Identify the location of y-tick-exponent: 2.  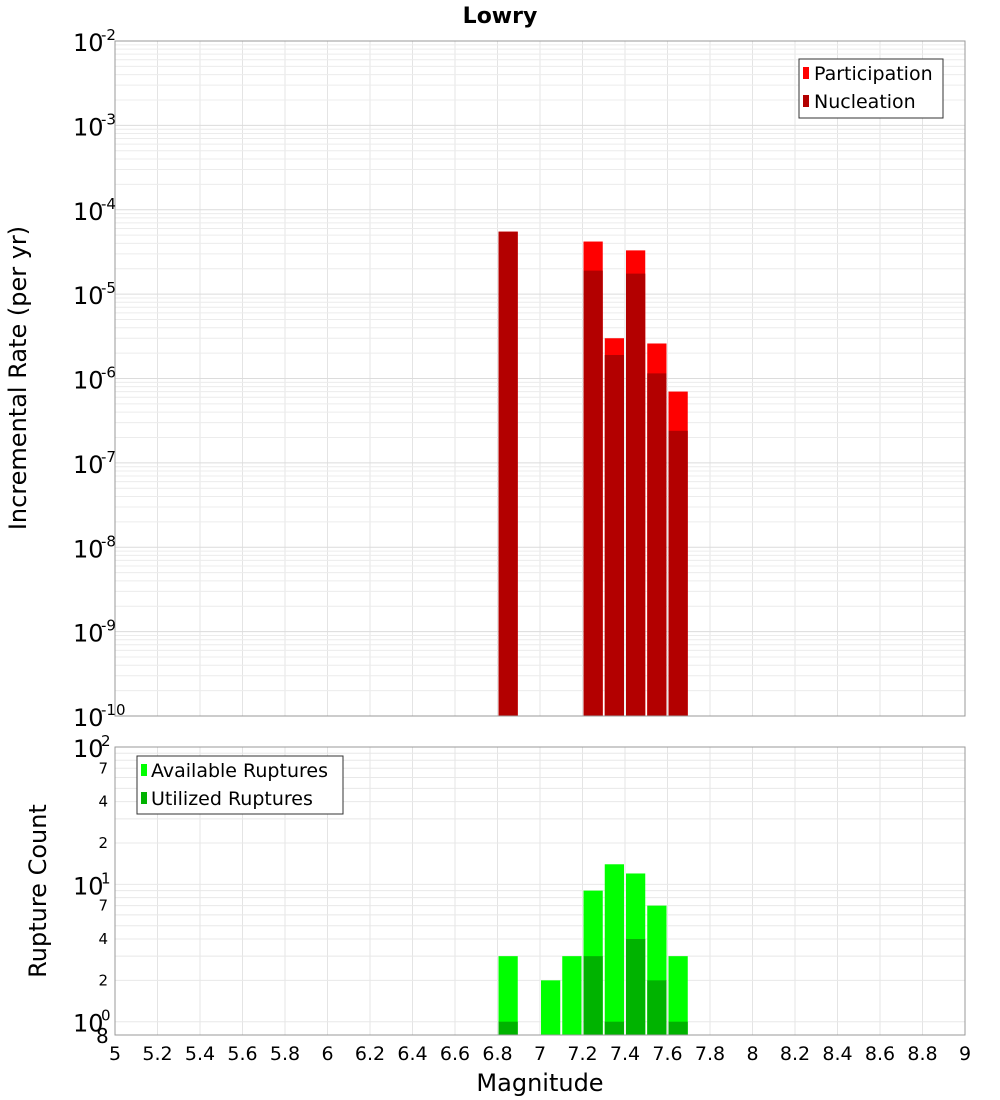
(106, 741).